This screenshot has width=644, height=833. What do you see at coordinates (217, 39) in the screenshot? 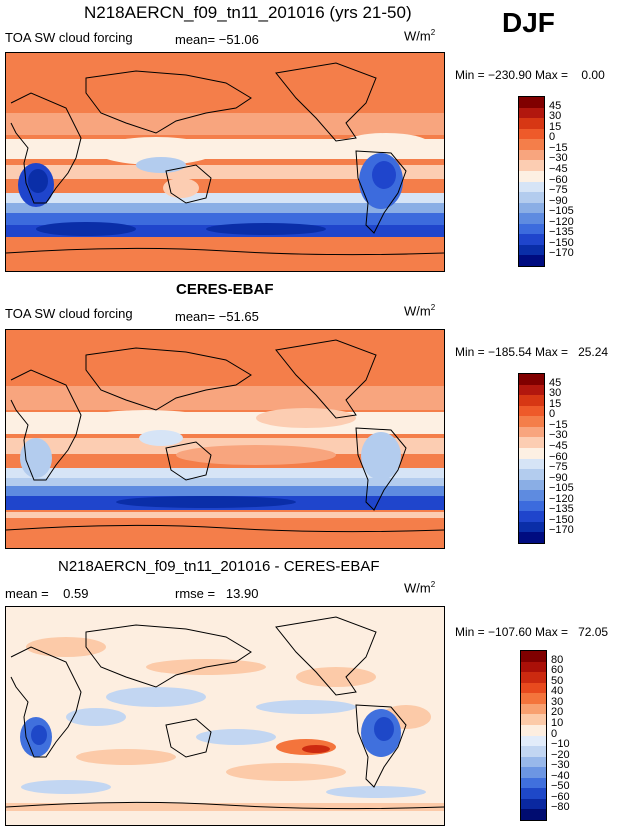
I see `panel-model-mean: mean= −51.06` at bounding box center [217, 39].